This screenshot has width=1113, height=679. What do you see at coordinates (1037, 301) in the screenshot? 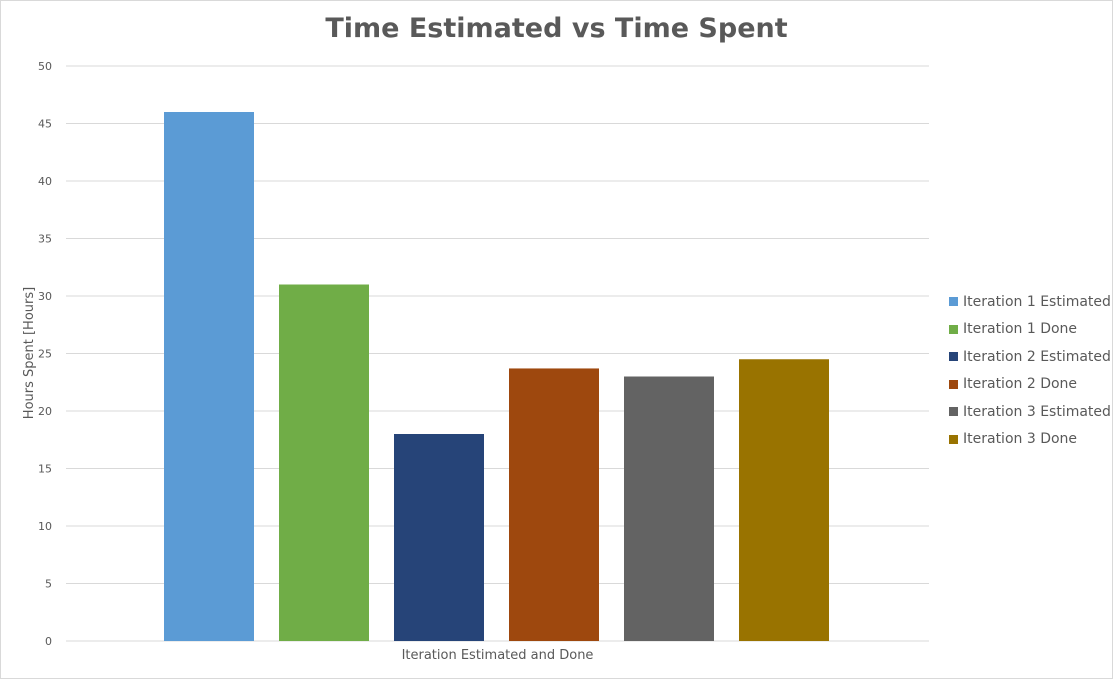
I see `legend-label: Iteration 1 Estimated` at bounding box center [1037, 301].